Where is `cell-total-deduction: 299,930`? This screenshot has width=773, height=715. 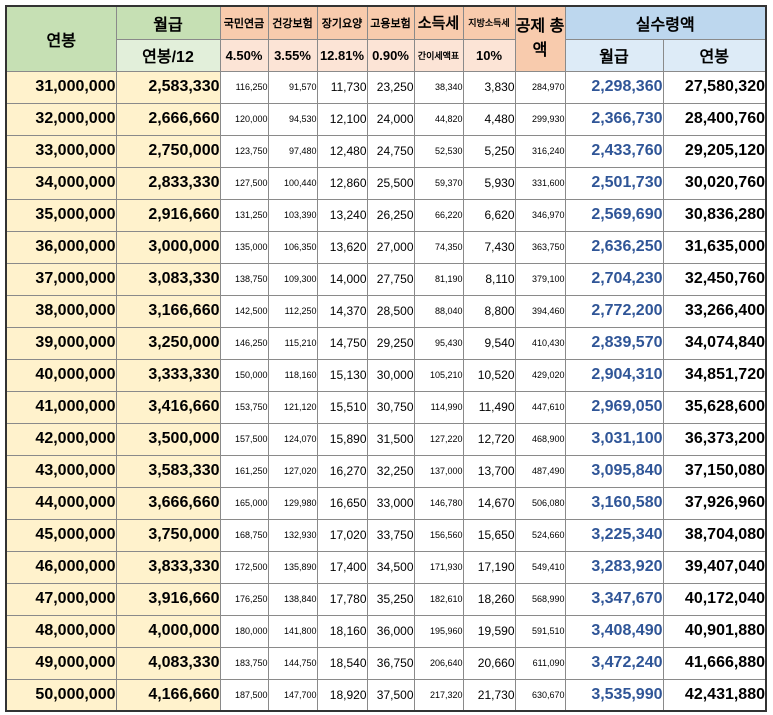 cell-total-deduction: 299,930 is located at coordinates (540, 119).